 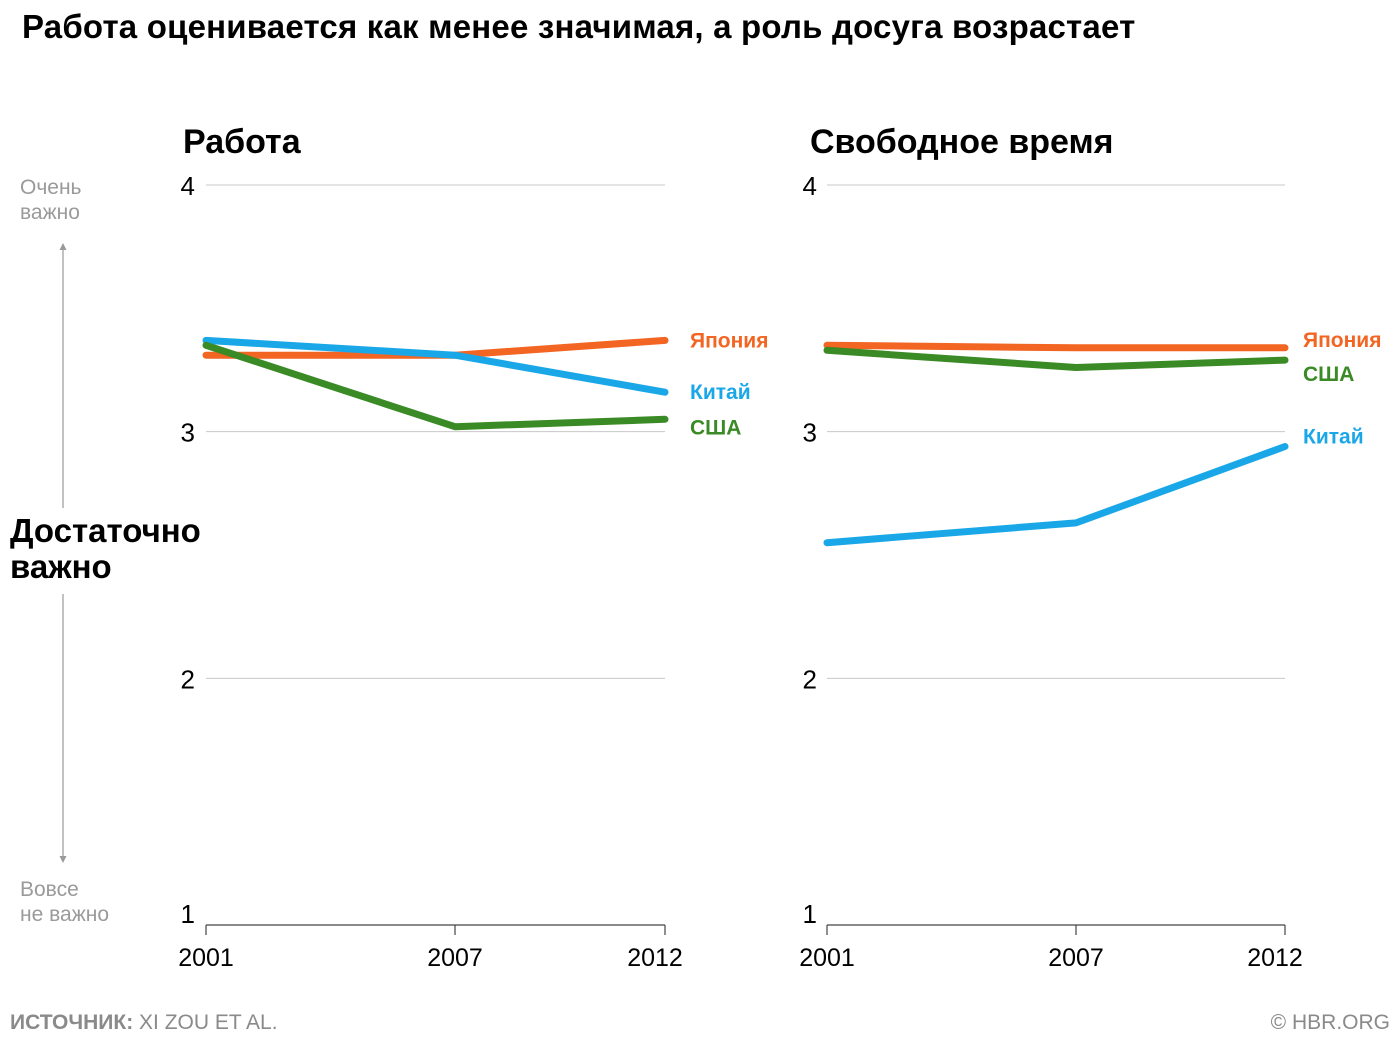 I want to click on scale-arrow, so click(x=63, y=553).